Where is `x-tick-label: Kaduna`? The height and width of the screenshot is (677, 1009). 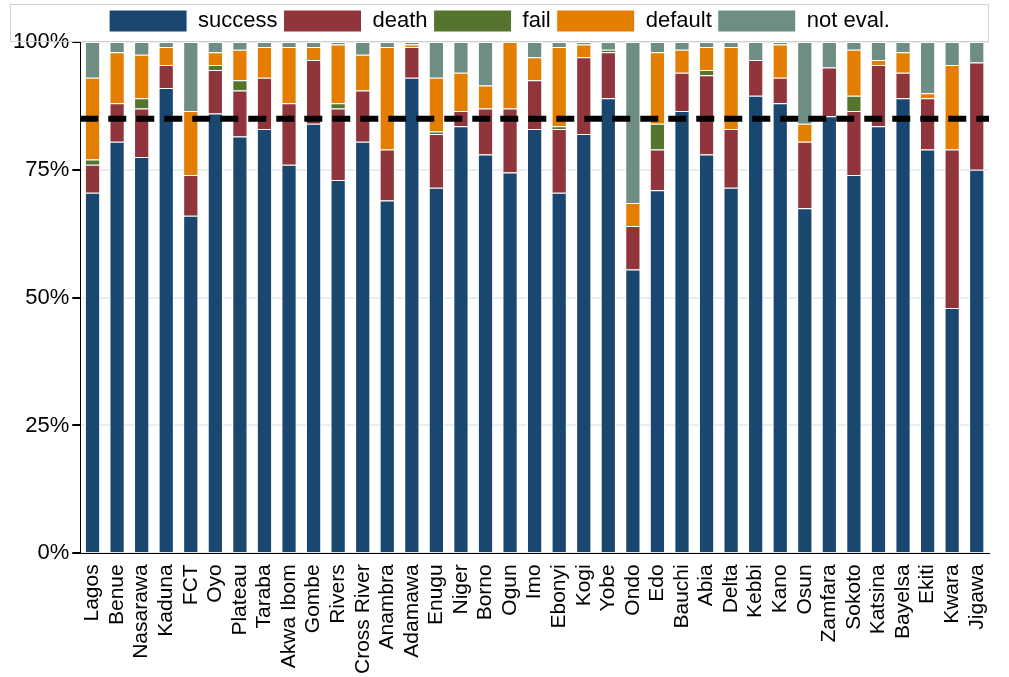 x-tick-label: Kaduna is located at coordinates (165, 600).